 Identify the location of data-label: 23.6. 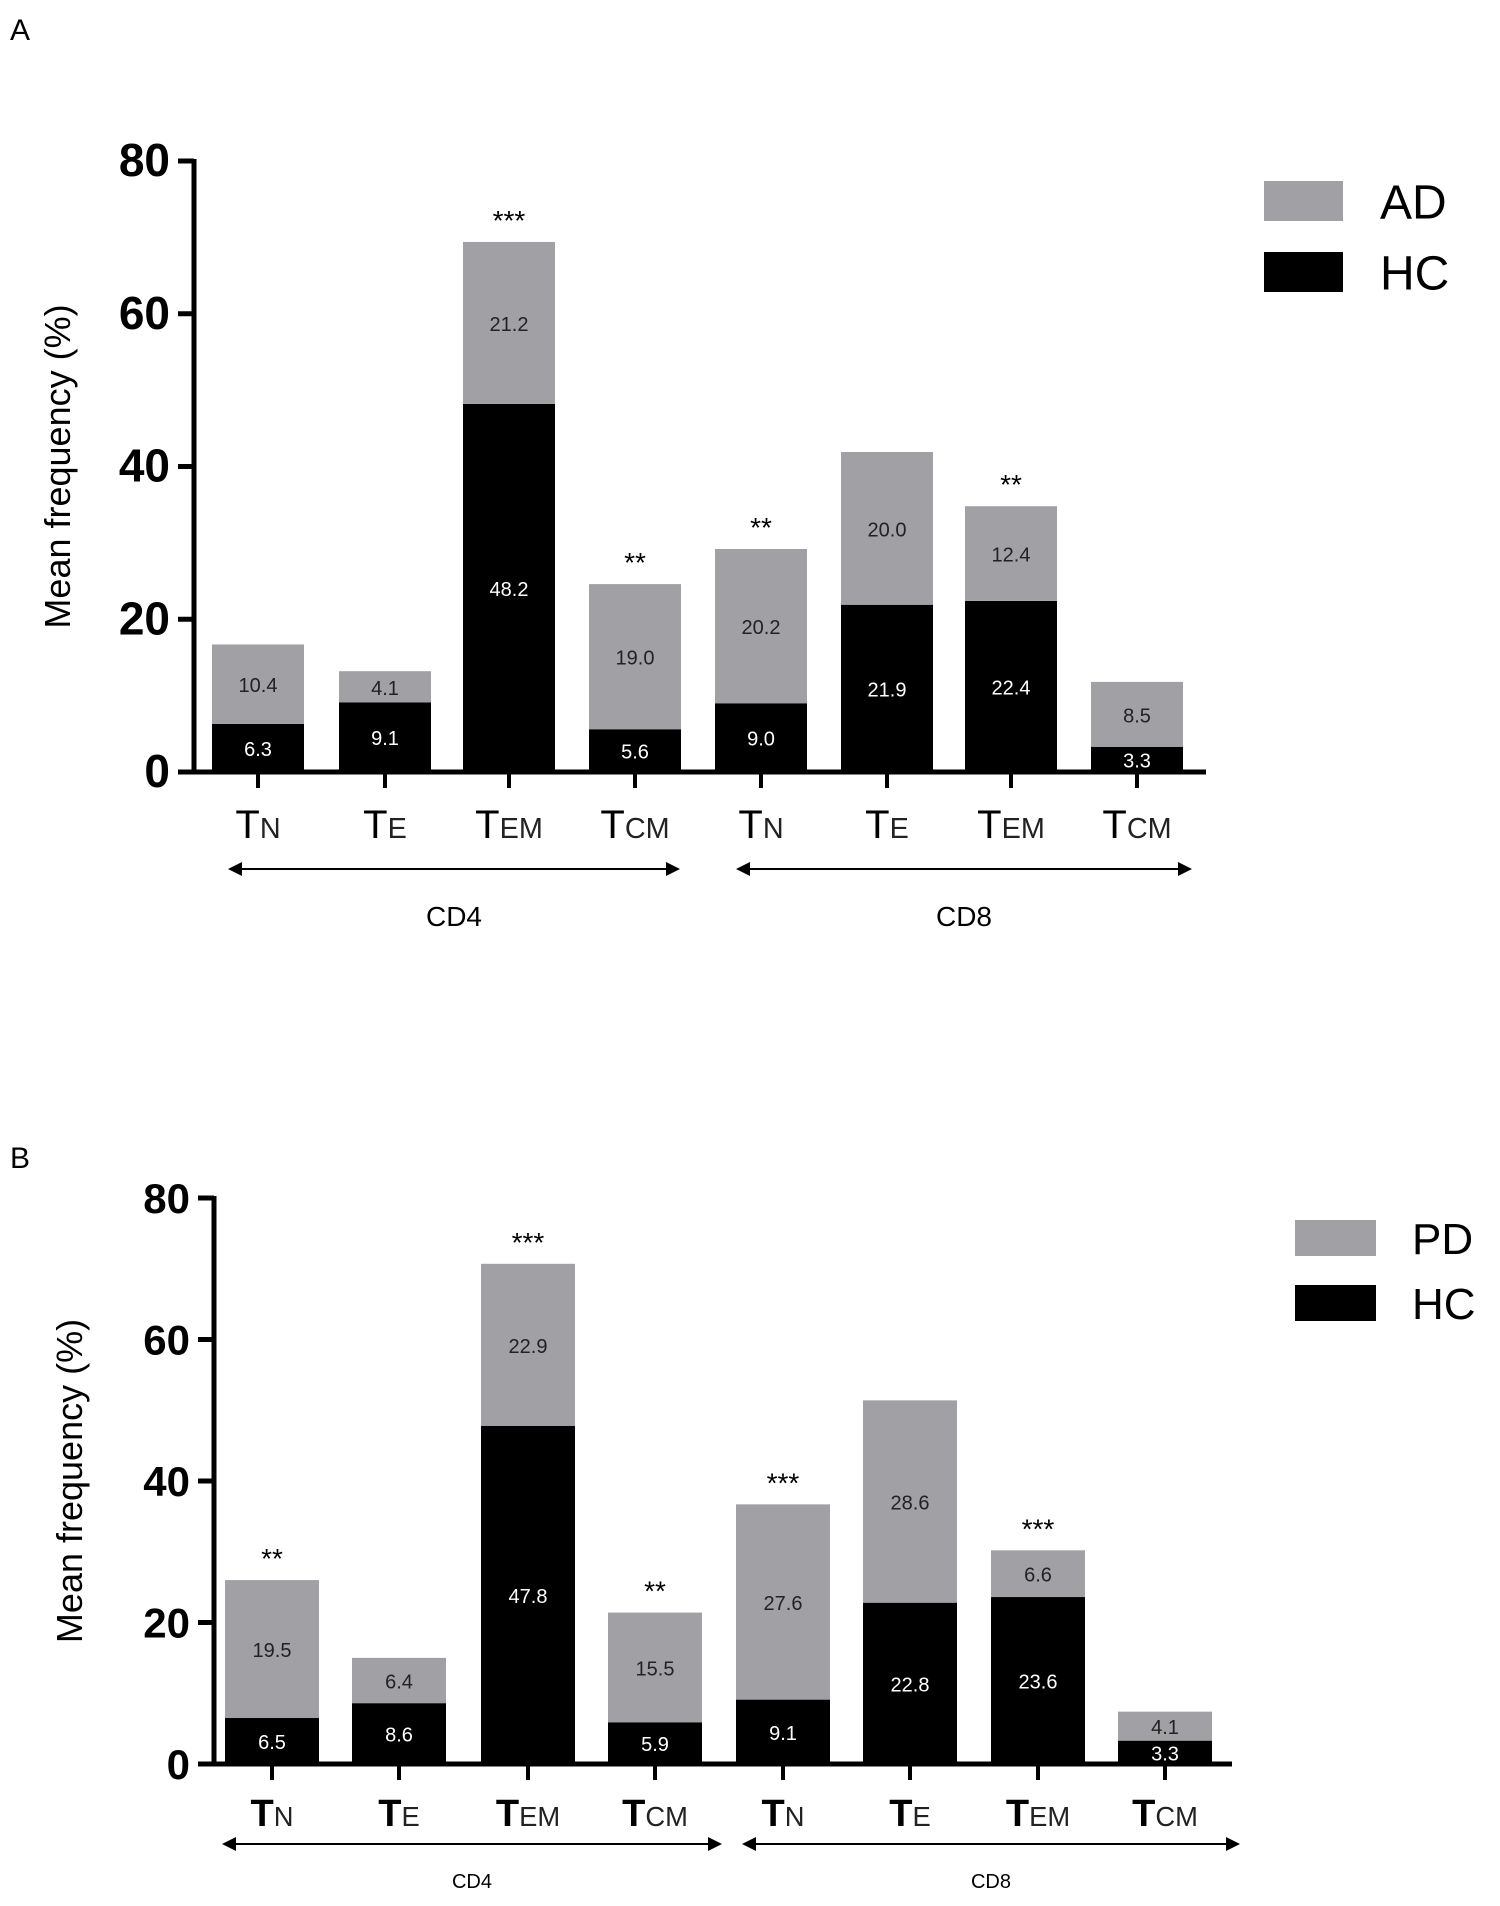
(1038, 1683).